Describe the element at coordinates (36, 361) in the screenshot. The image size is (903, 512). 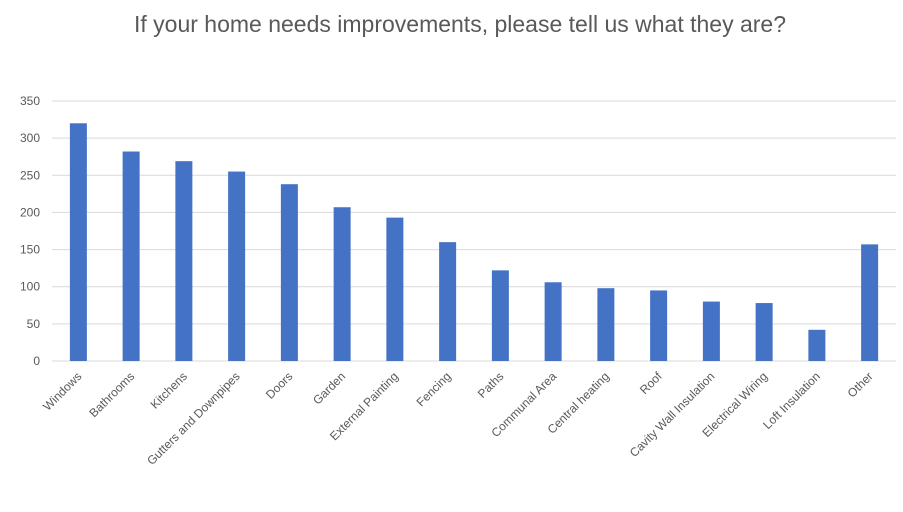
I see `y-tick-label: 0` at that location.